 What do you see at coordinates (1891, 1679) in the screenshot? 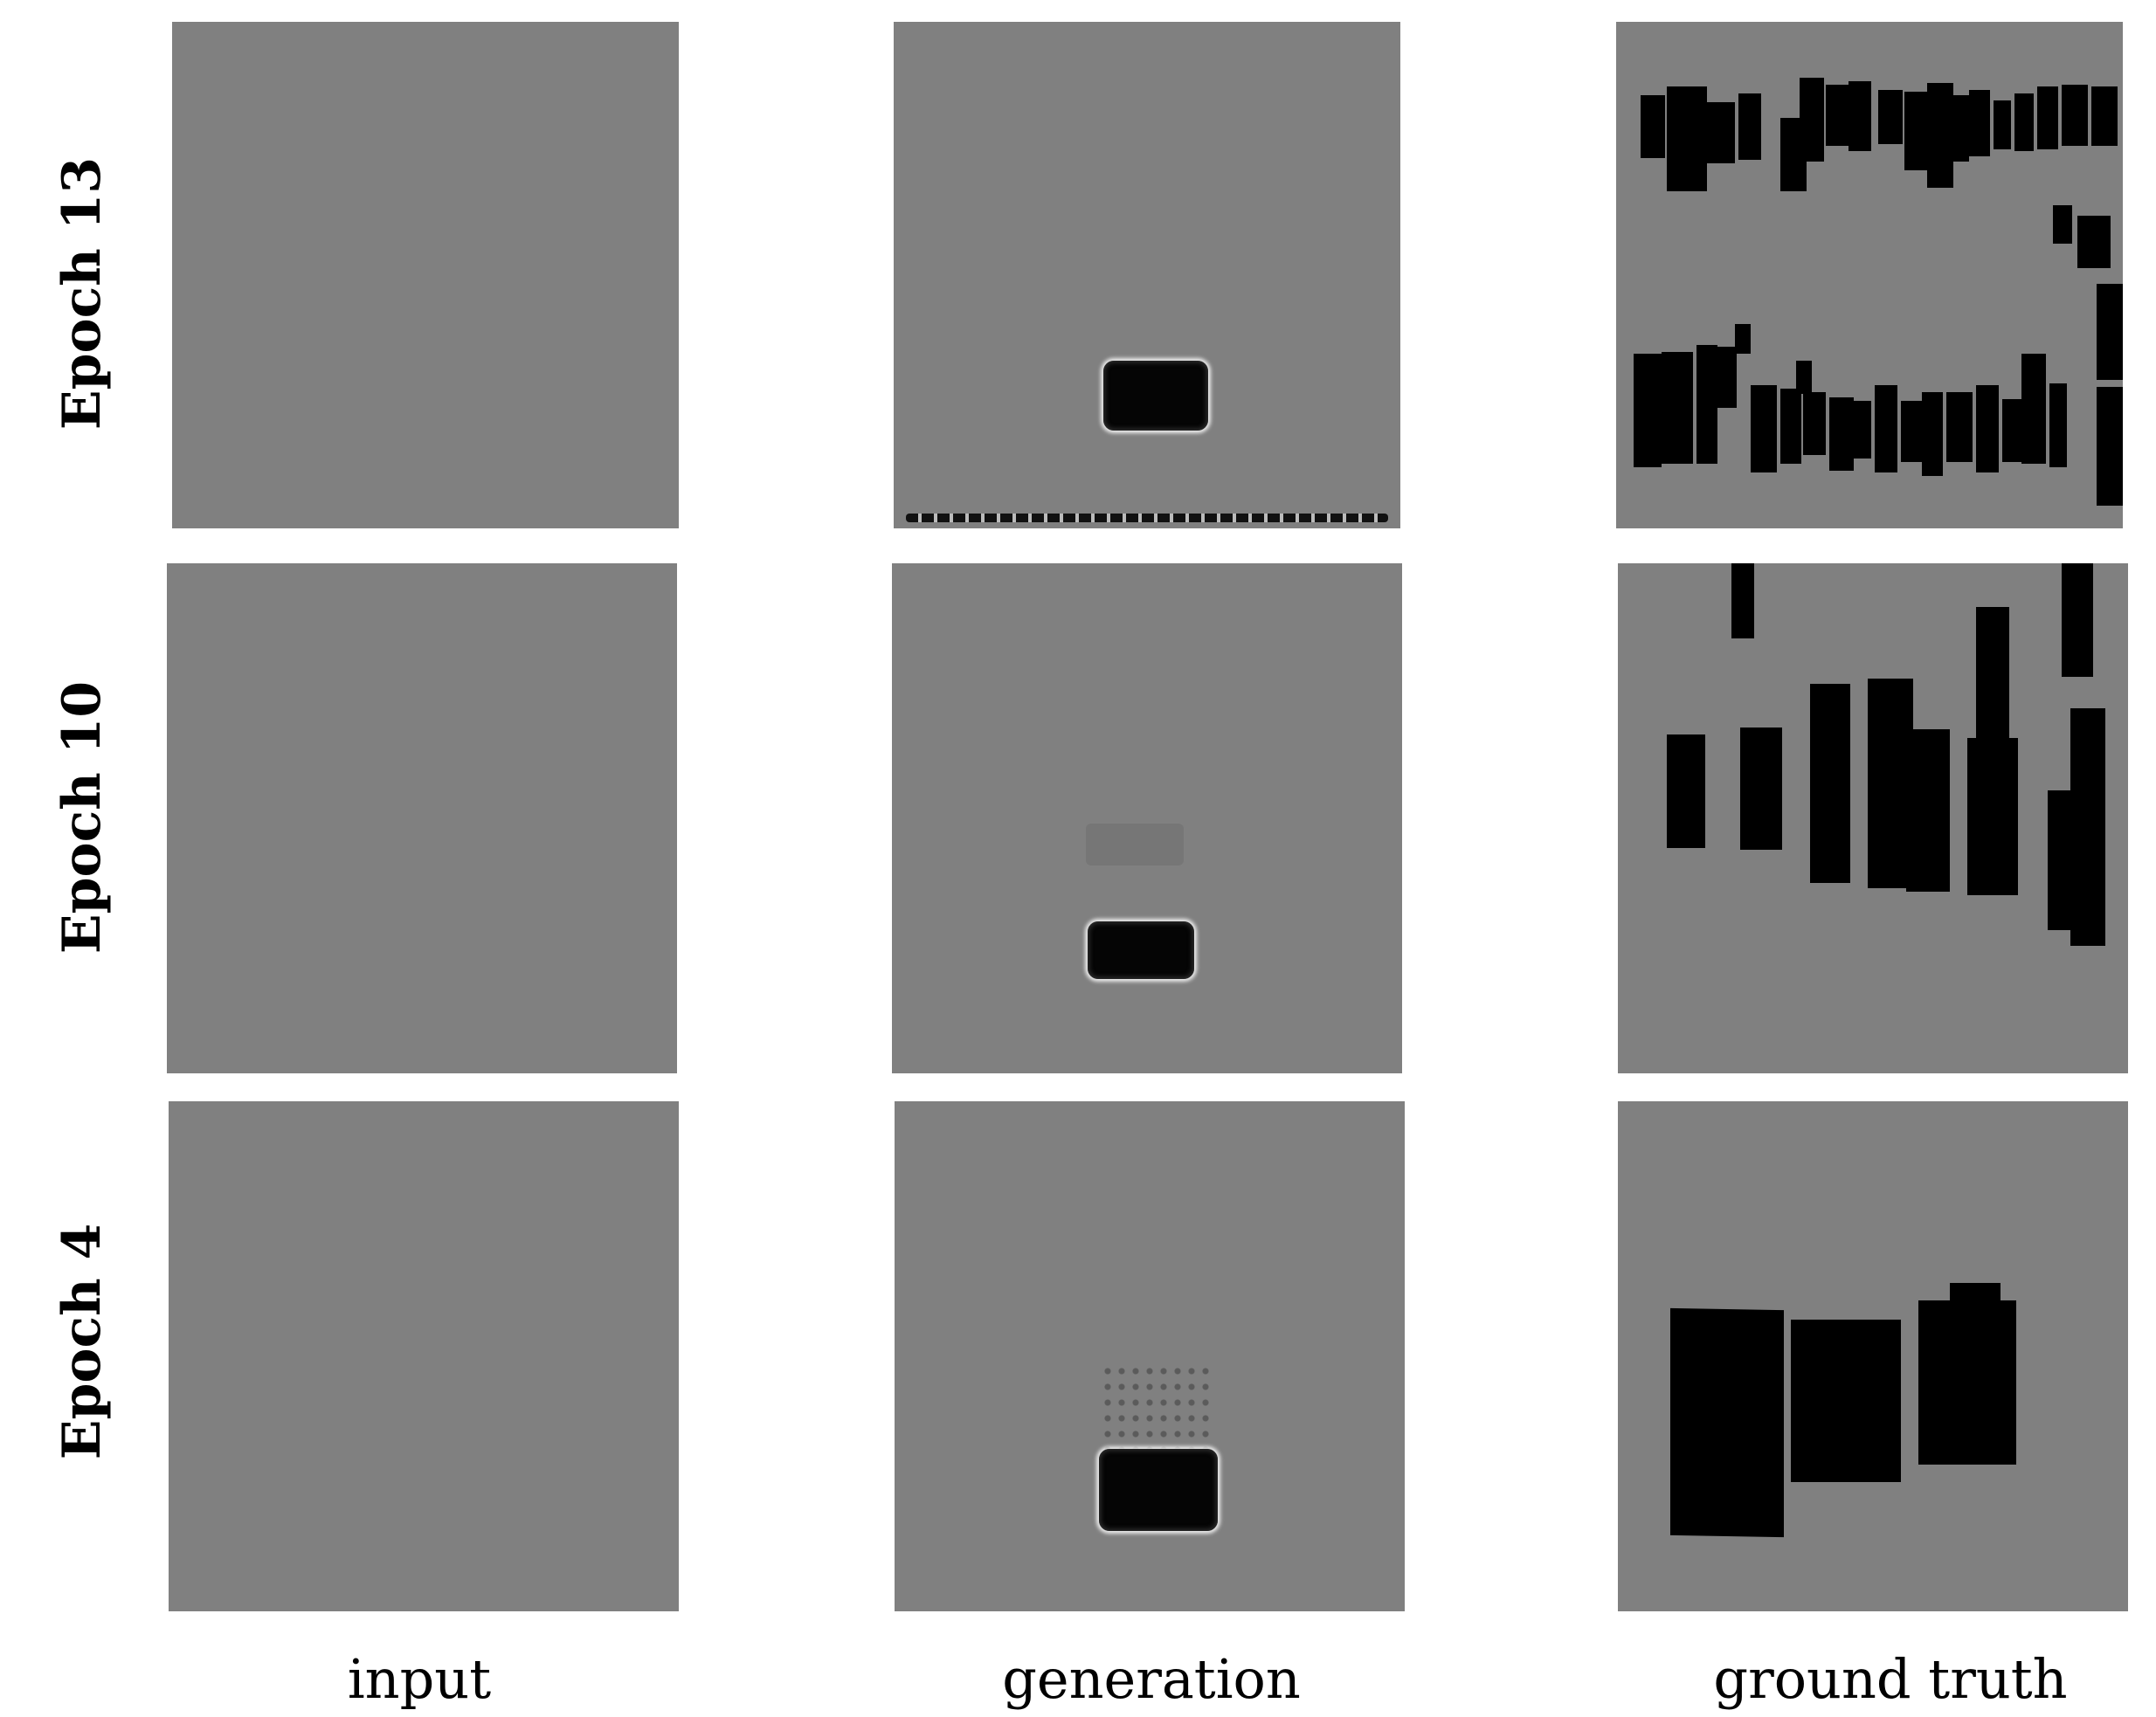
I see `column-label-ground-truth: ground truth` at bounding box center [1891, 1679].